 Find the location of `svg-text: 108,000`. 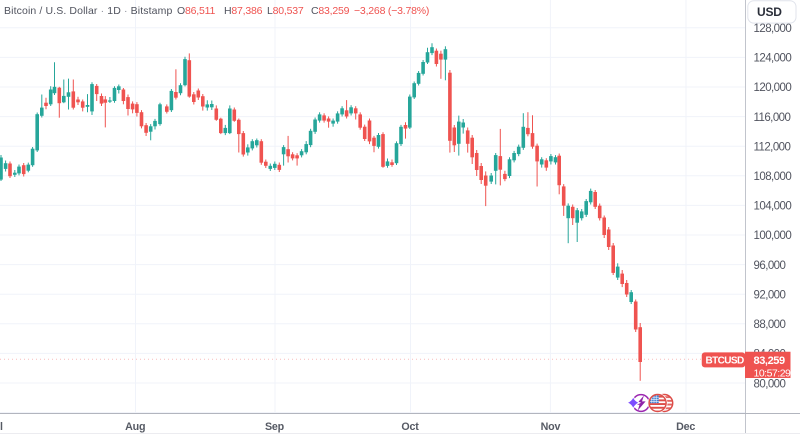

svg-text: 108,000 is located at coordinates (773, 177).